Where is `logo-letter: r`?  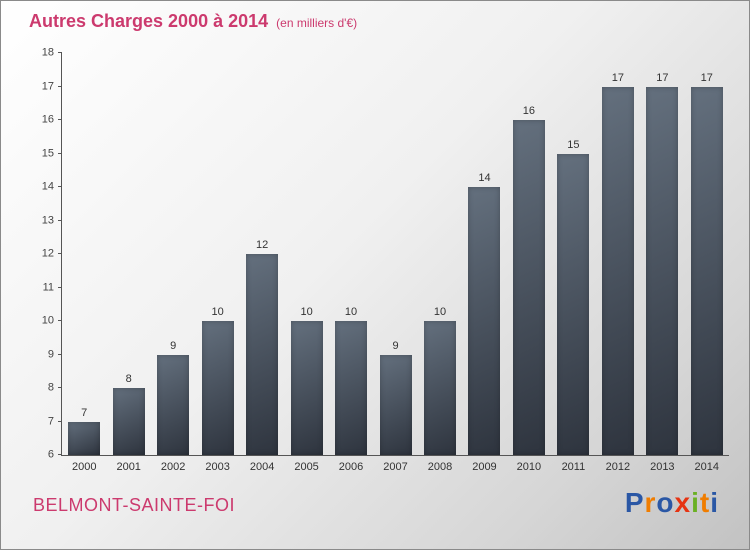 logo-letter: r is located at coordinates (650, 502).